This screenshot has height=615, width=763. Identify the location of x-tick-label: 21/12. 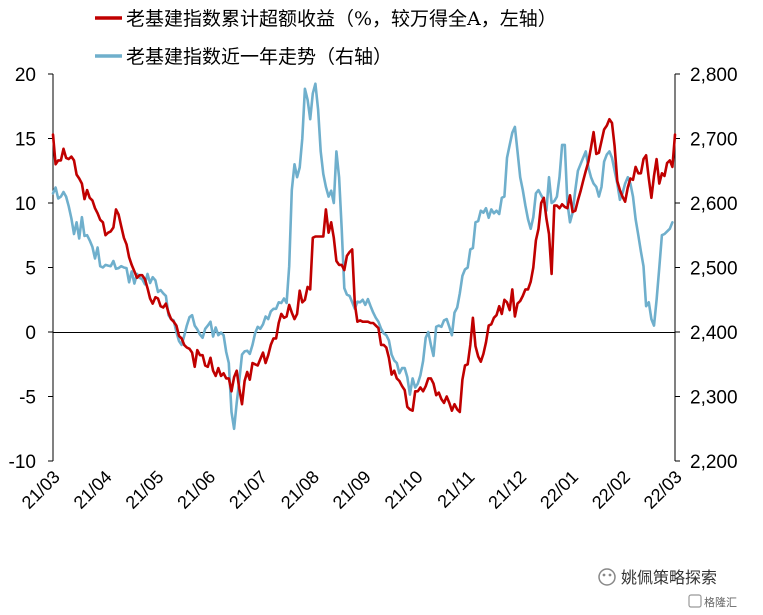
(507, 490).